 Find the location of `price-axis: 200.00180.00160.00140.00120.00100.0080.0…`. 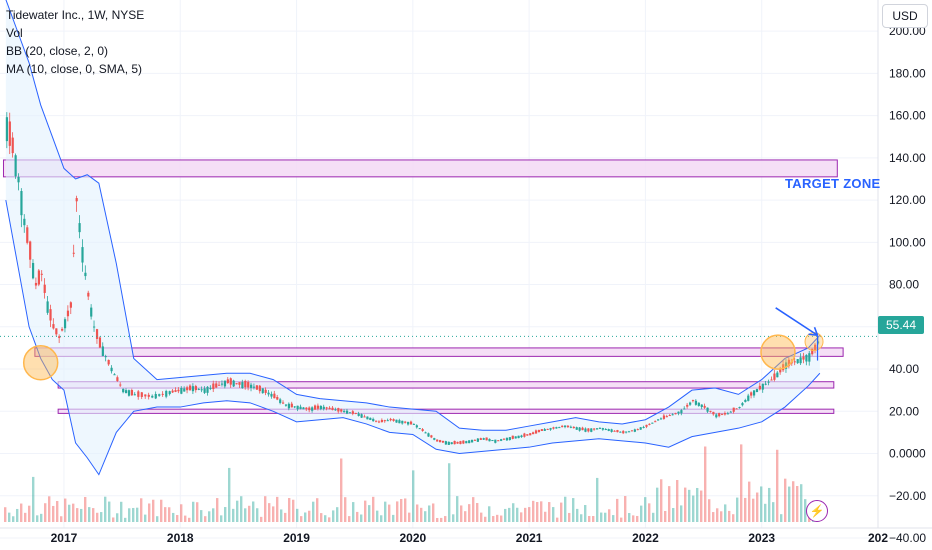

price-axis: 200.00180.00160.00140.00120.00100.0080.0… is located at coordinates (901, 272).